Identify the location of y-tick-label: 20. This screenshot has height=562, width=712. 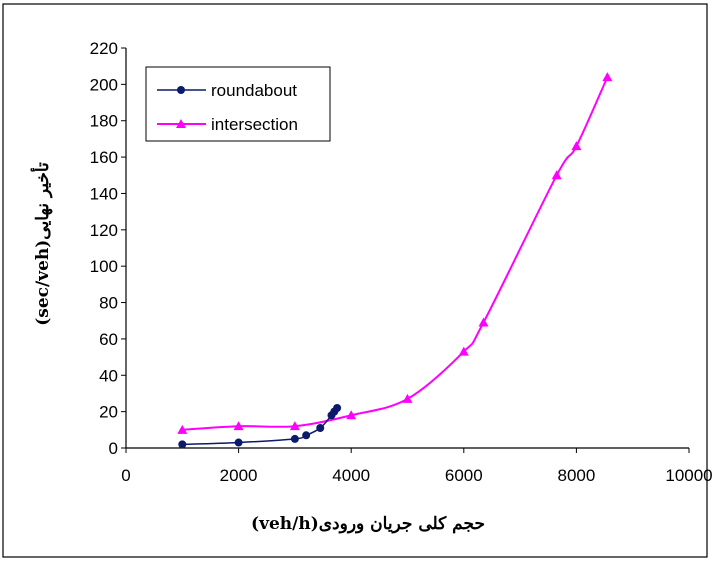
(108, 412).